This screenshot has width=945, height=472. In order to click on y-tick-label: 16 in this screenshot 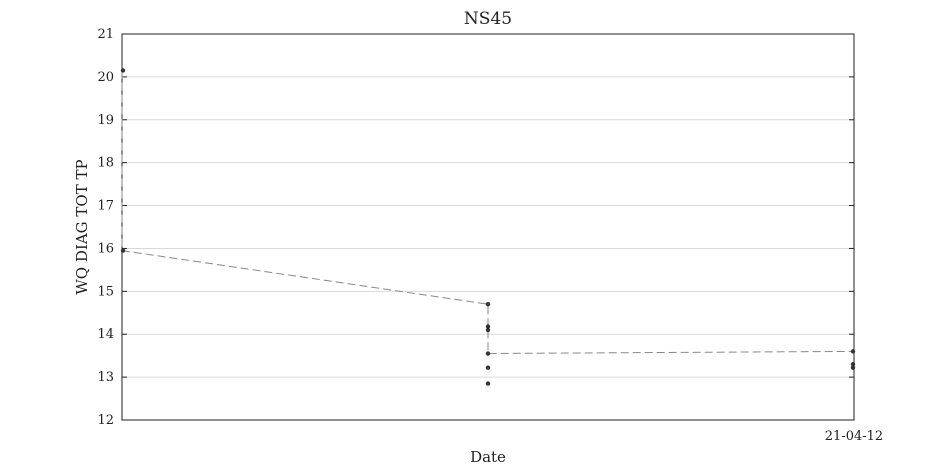, I will do `click(105, 248)`.